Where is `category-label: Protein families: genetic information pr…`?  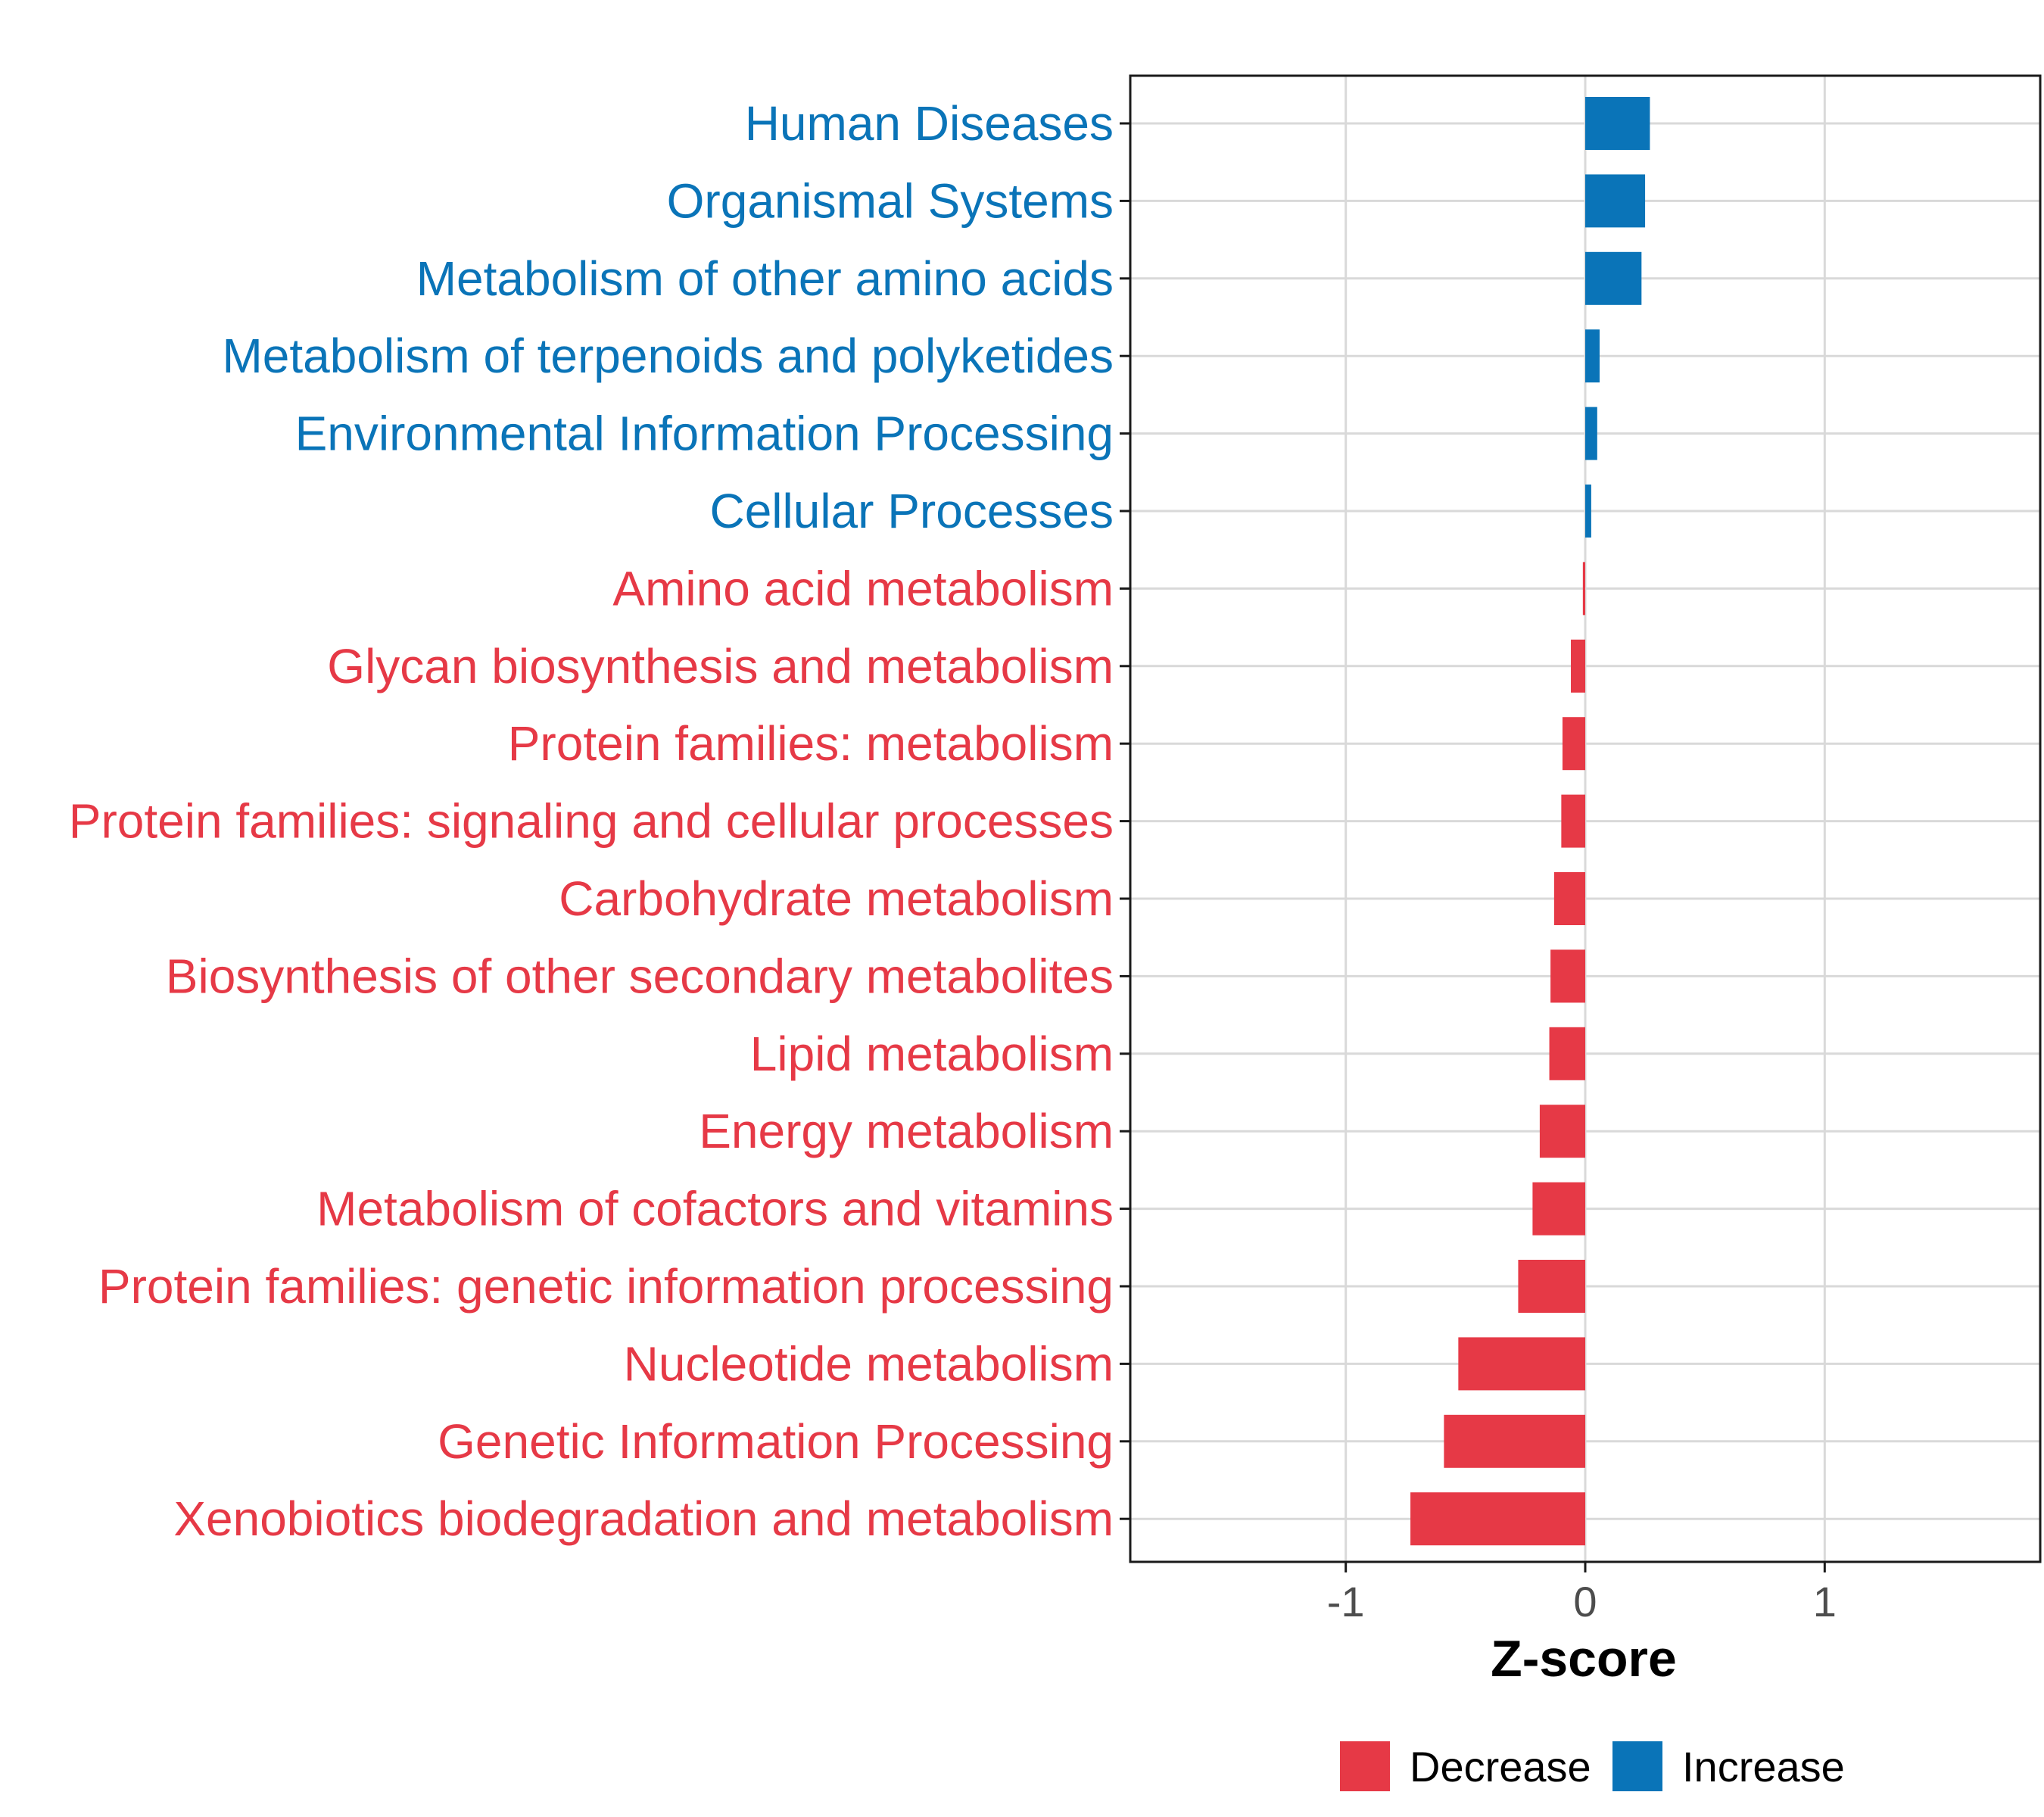
category-label: Protein families: genetic information pr… is located at coordinates (606, 1286).